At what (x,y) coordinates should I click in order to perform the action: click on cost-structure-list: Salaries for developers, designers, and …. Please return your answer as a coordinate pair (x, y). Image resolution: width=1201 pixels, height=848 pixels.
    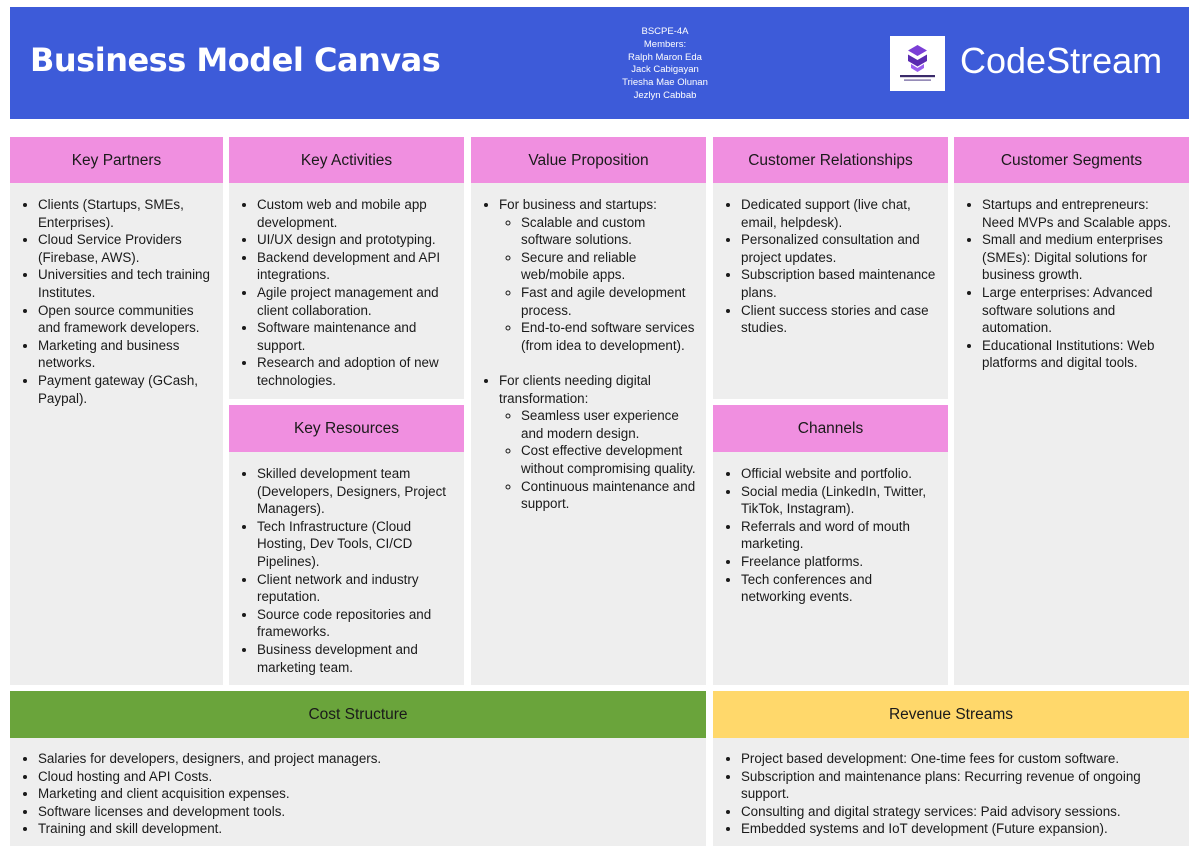
    Looking at the image, I should click on (368, 794).